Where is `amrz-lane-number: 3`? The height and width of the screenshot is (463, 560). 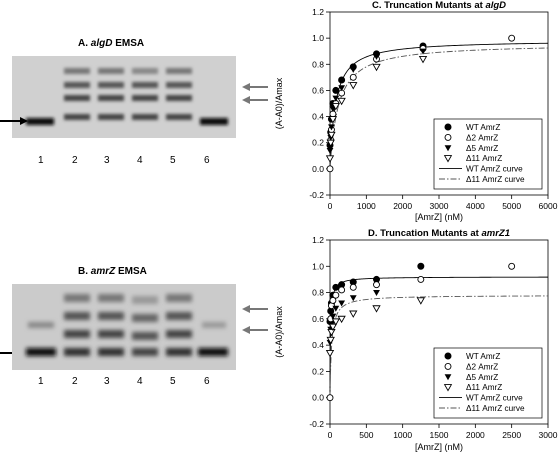 amrz-lane-number: 3 is located at coordinates (107, 381).